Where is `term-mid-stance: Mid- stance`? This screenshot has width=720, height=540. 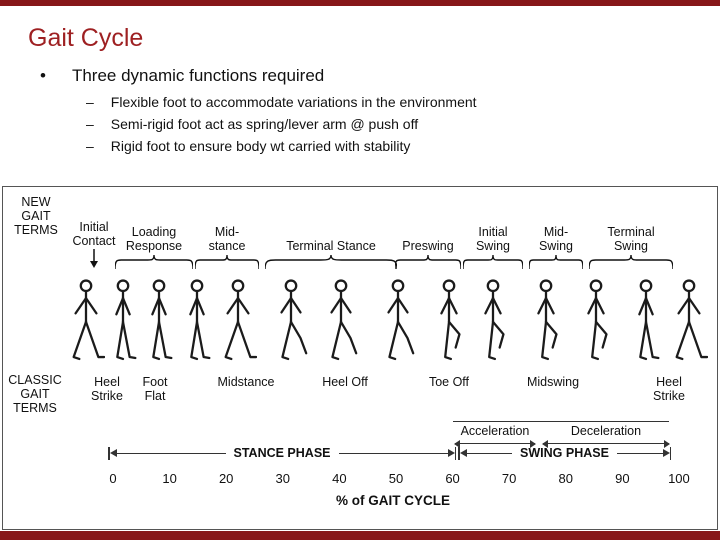 term-mid-stance: Mid- stance is located at coordinates (227, 231).